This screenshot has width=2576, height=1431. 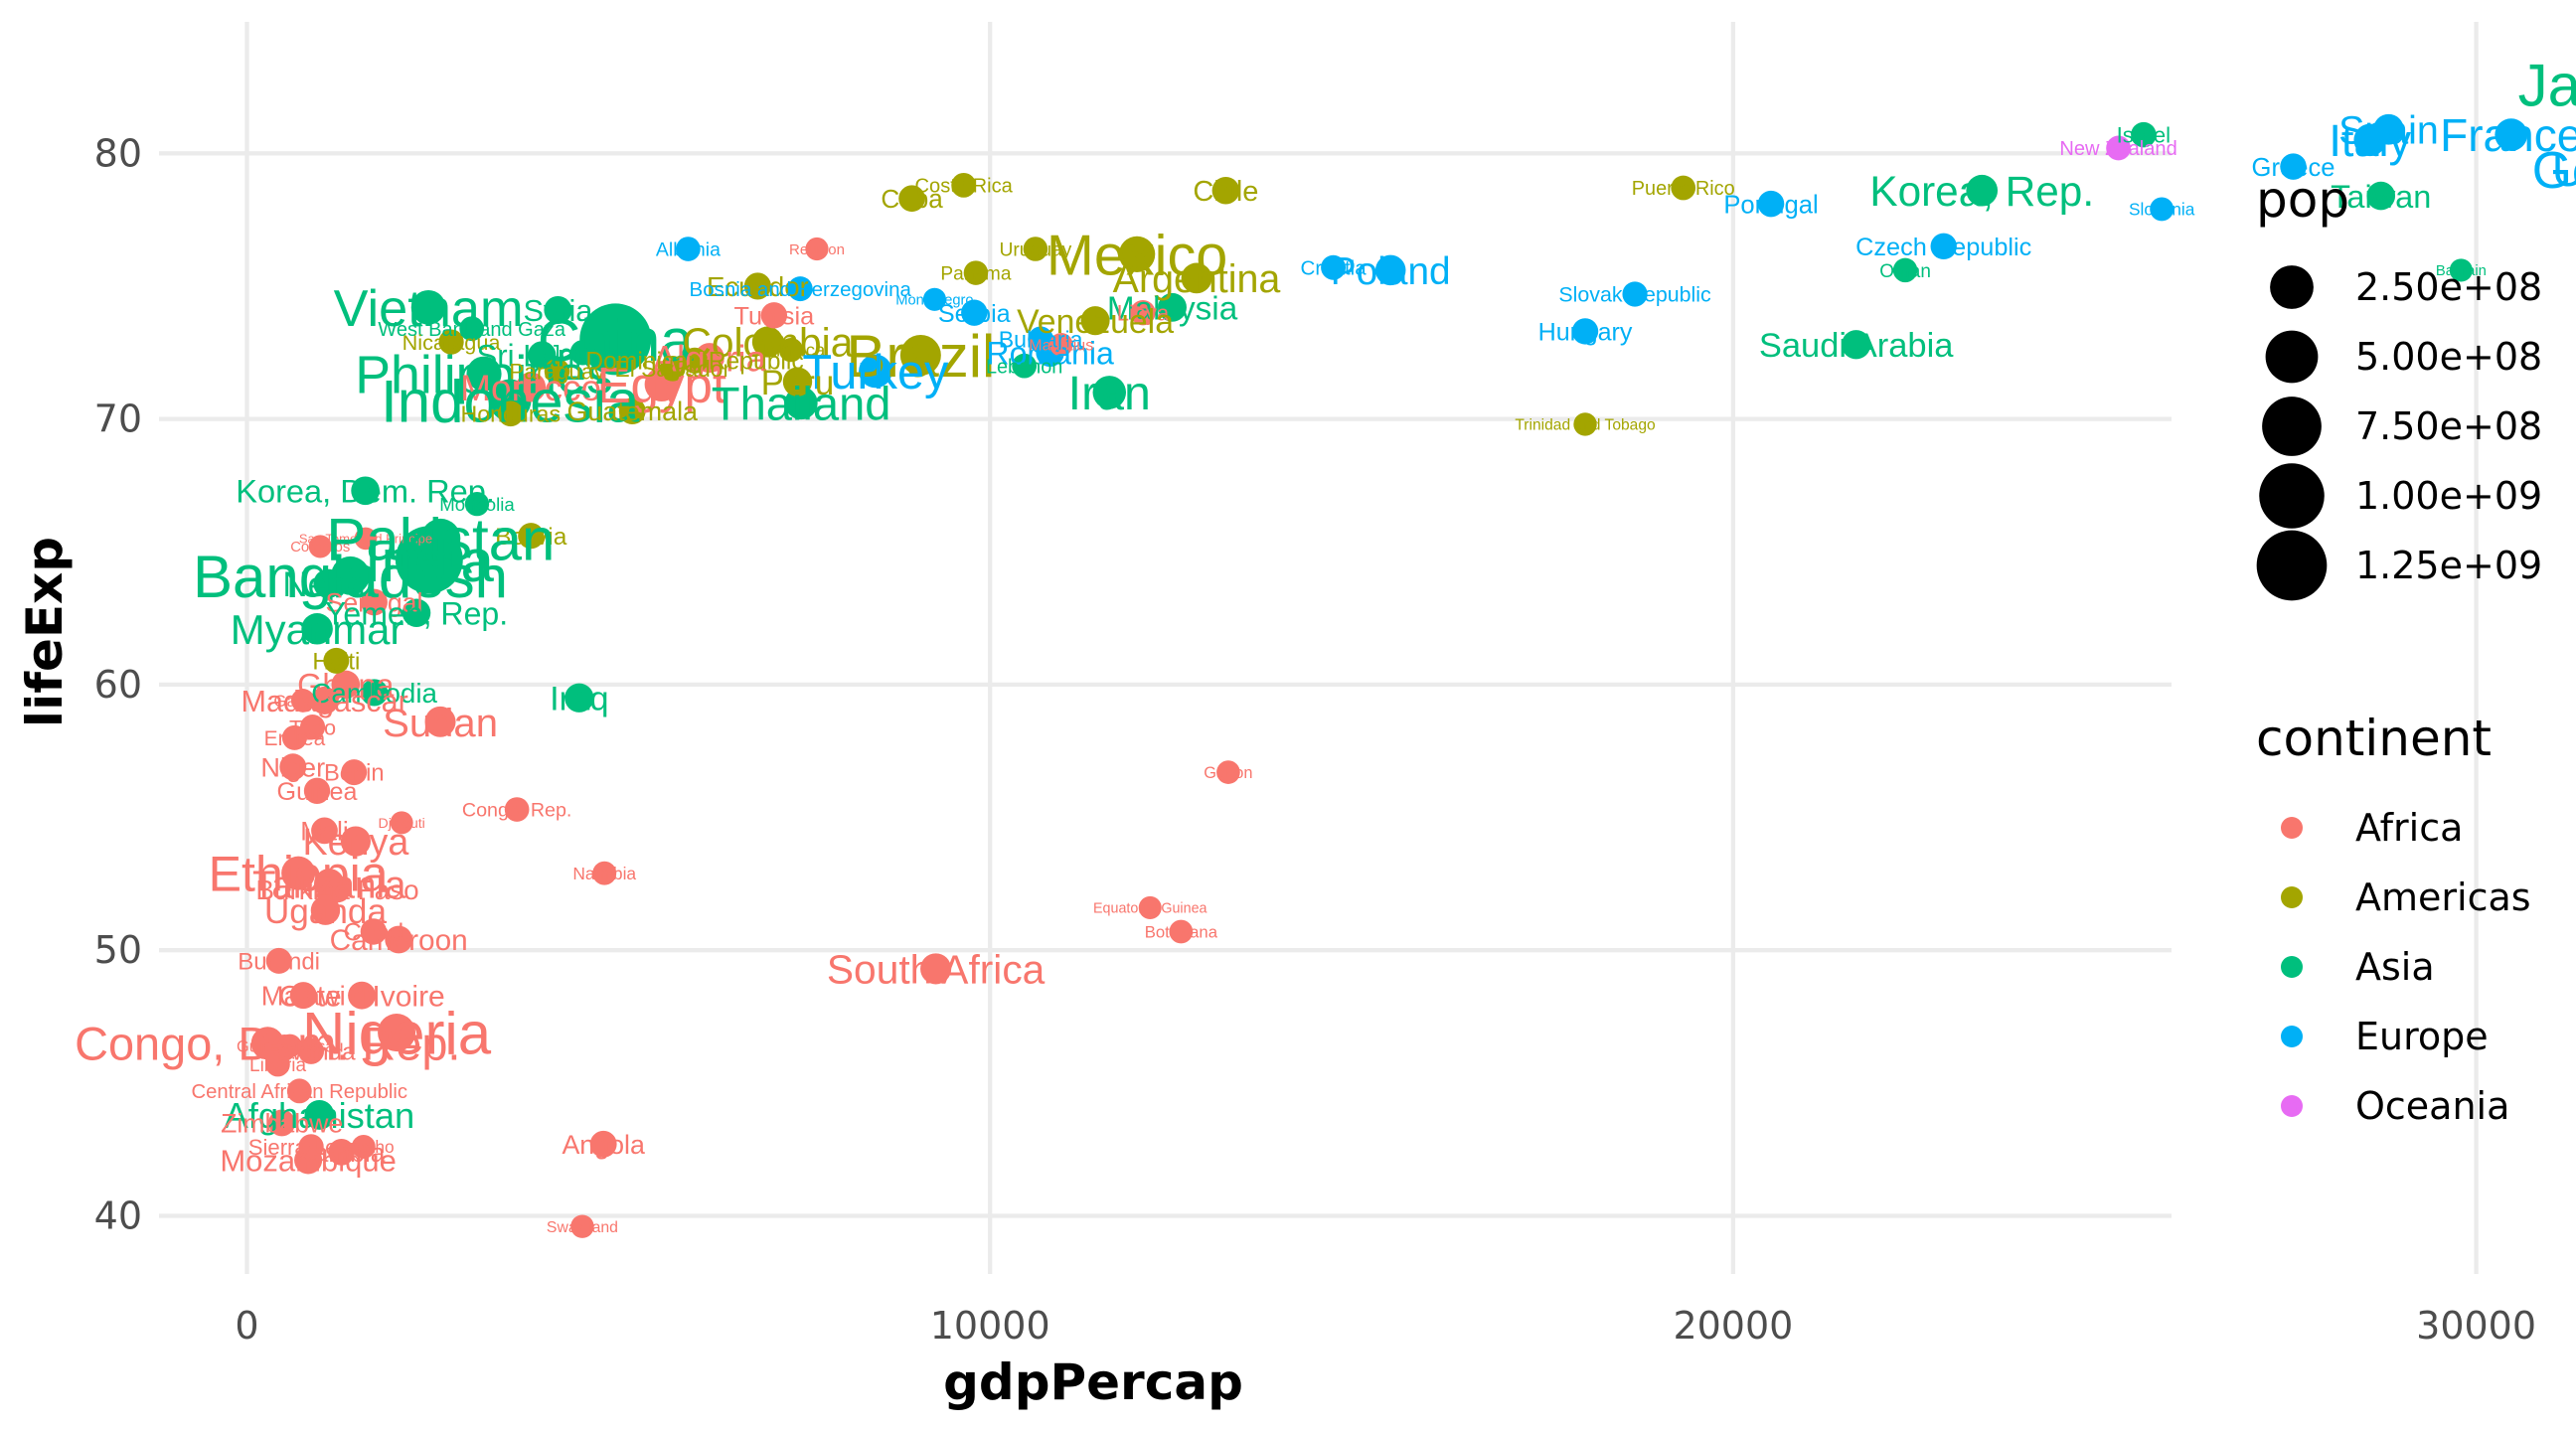 I want to click on point-label: Iraq, so click(x=579, y=699).